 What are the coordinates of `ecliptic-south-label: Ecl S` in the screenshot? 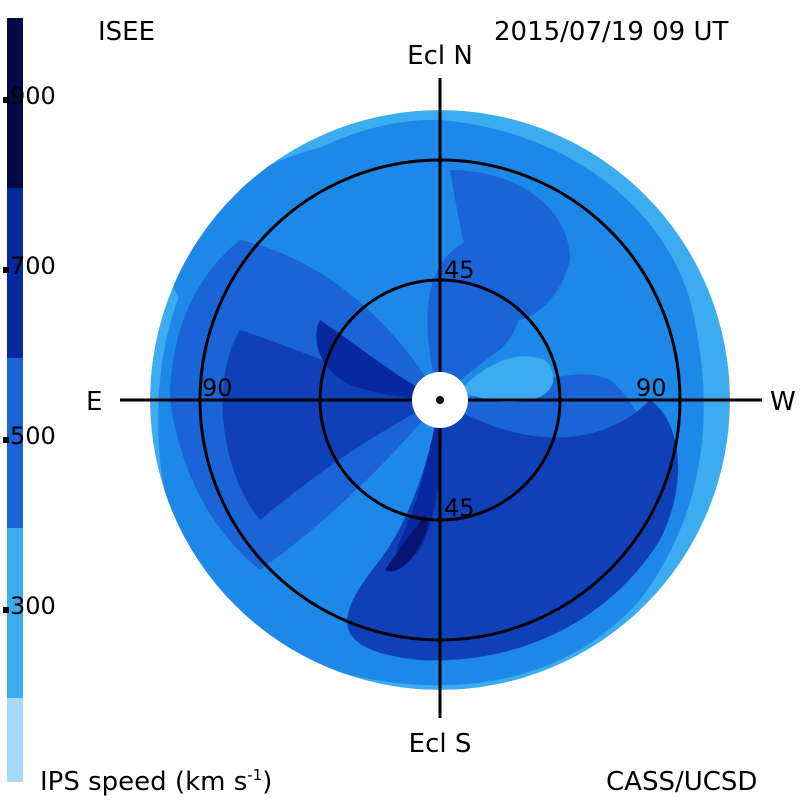 It's located at (440, 744).